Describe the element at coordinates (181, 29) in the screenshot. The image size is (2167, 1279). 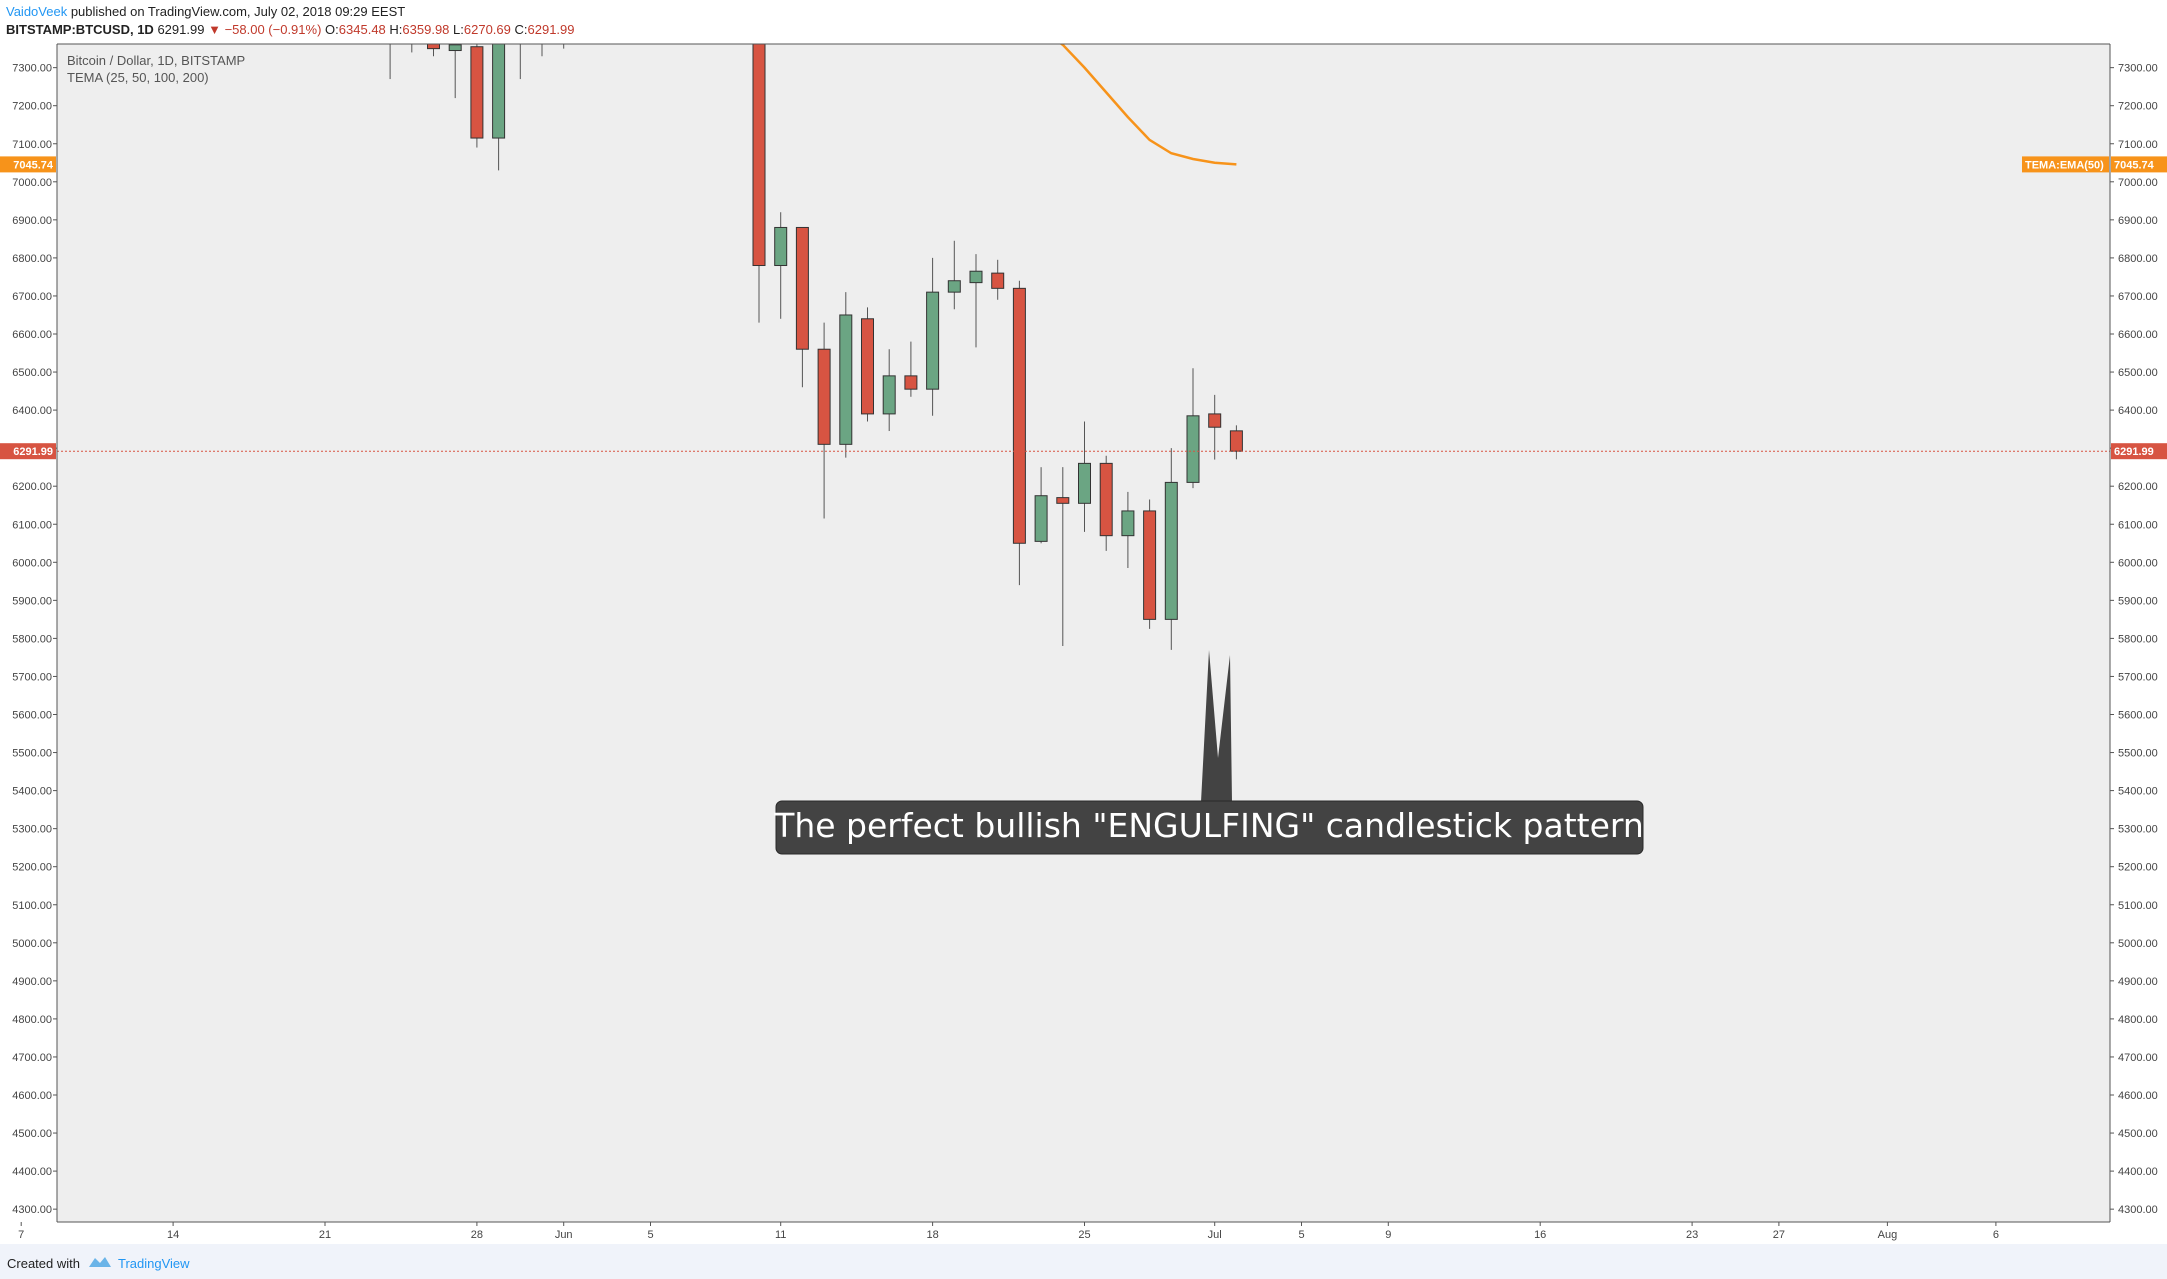
I see `last-price: 6291.99` at that location.